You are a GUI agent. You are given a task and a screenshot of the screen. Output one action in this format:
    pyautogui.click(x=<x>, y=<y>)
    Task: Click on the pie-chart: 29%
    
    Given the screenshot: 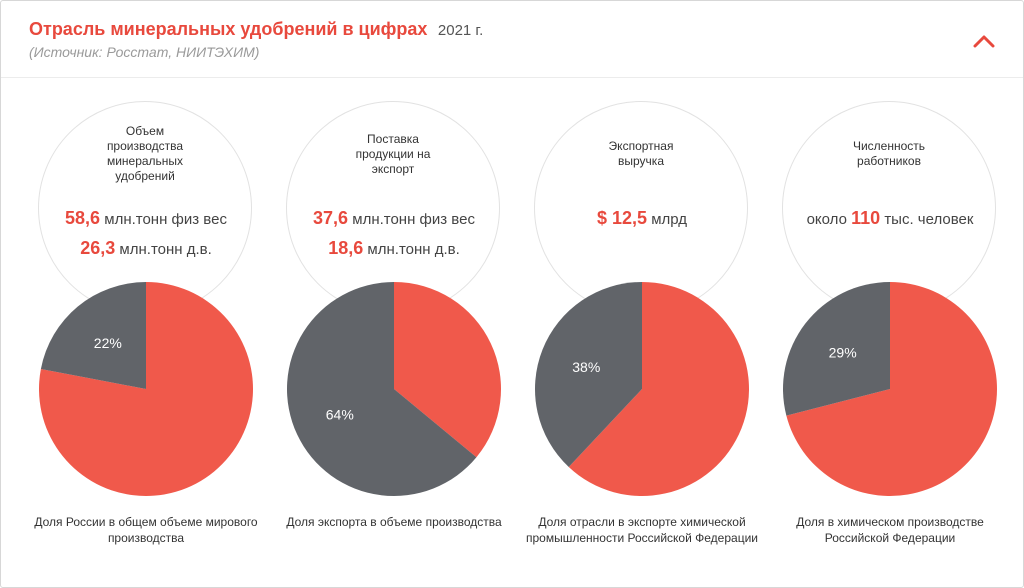 What is the action you would take?
    pyautogui.click(x=890, y=389)
    